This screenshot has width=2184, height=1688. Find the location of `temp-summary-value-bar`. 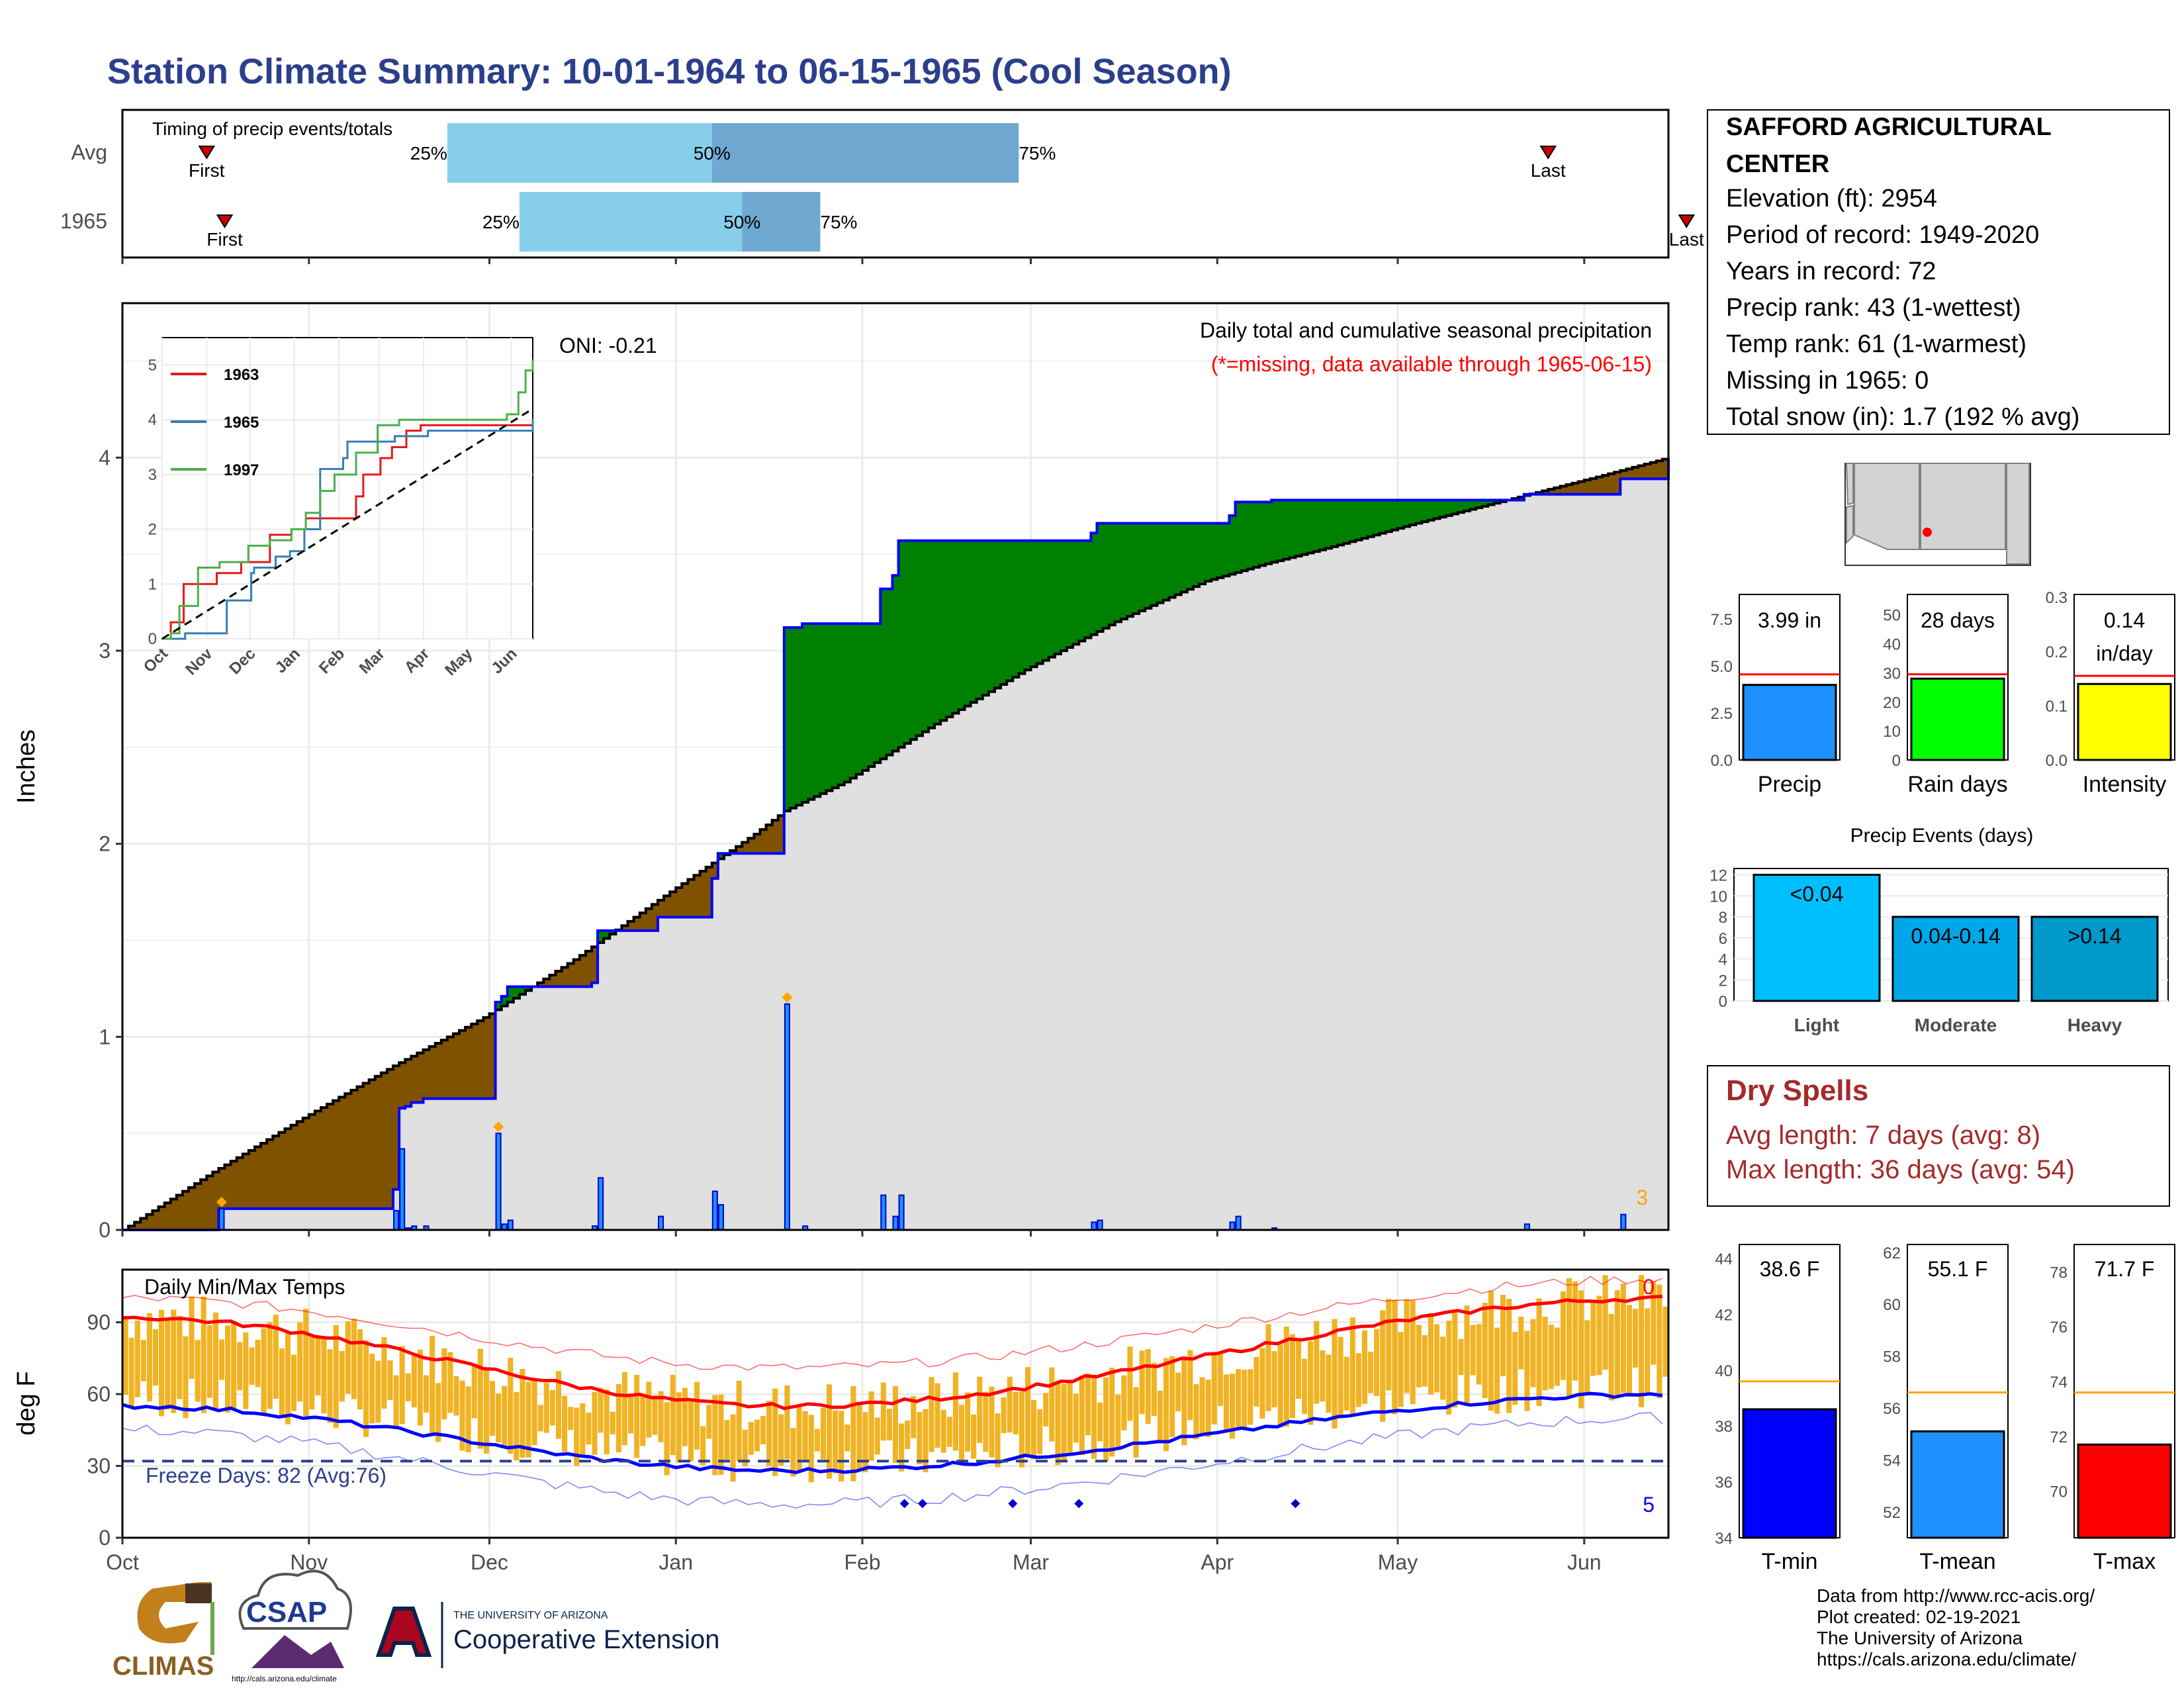

temp-summary-value-bar is located at coordinates (2124, 1491).